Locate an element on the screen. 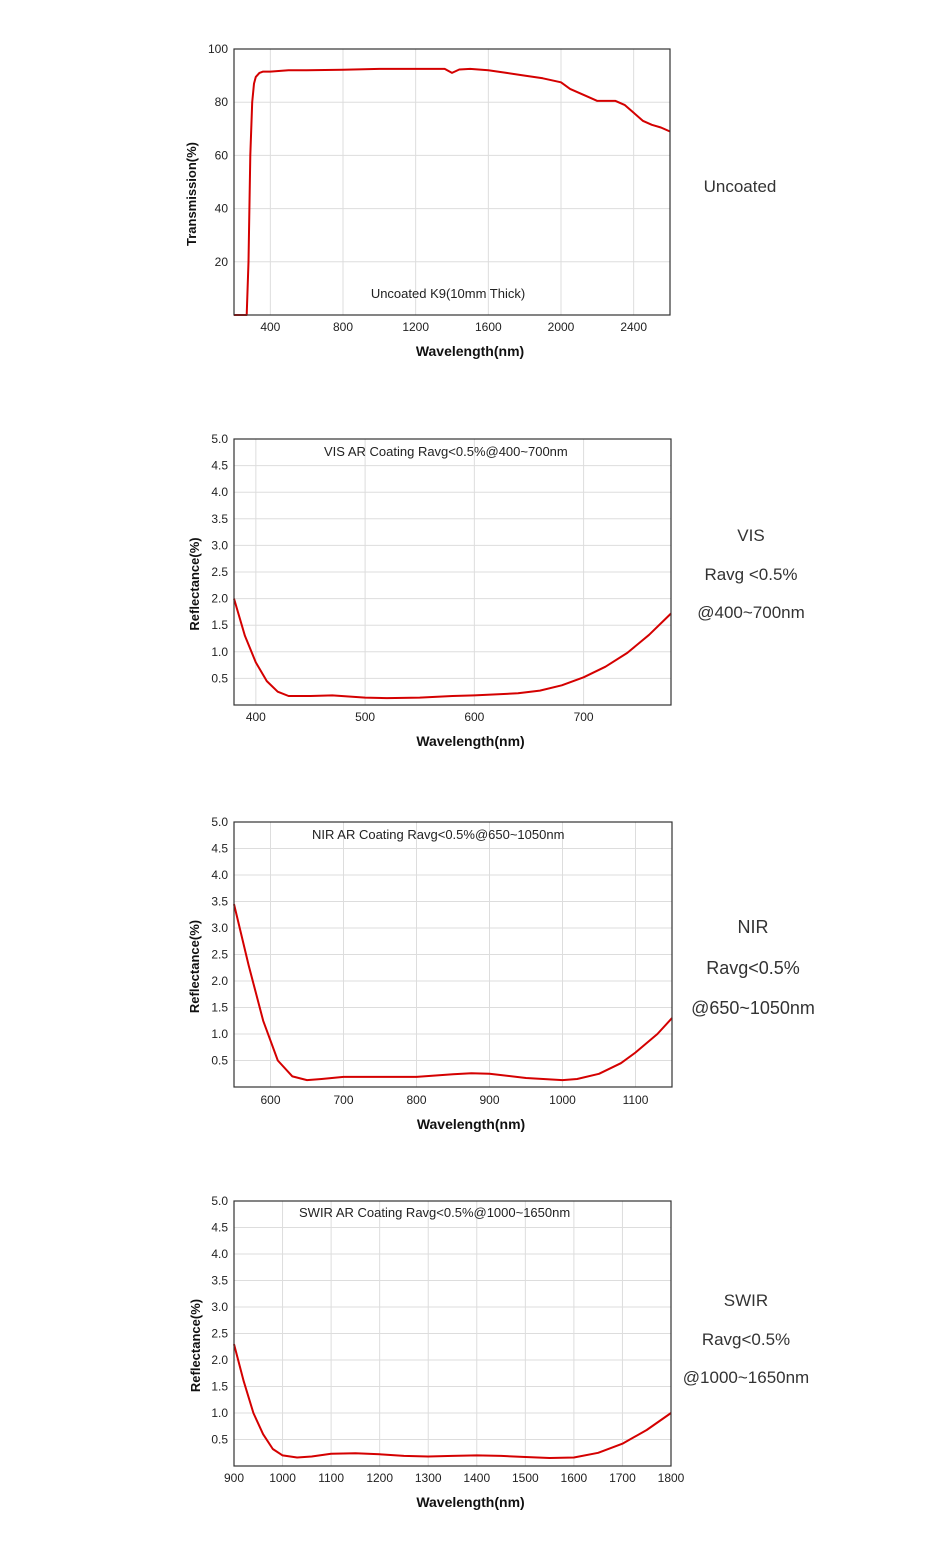 The width and height of the screenshot is (950, 1545). side-label-line: NIR is located at coordinates (753, 927).